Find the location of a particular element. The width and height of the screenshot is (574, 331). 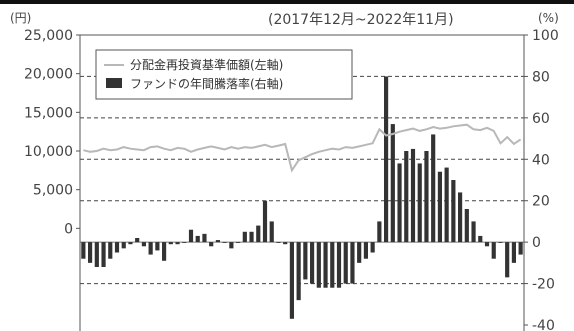

period-label: (2017年12月~2022年11月) is located at coordinates (361, 20).